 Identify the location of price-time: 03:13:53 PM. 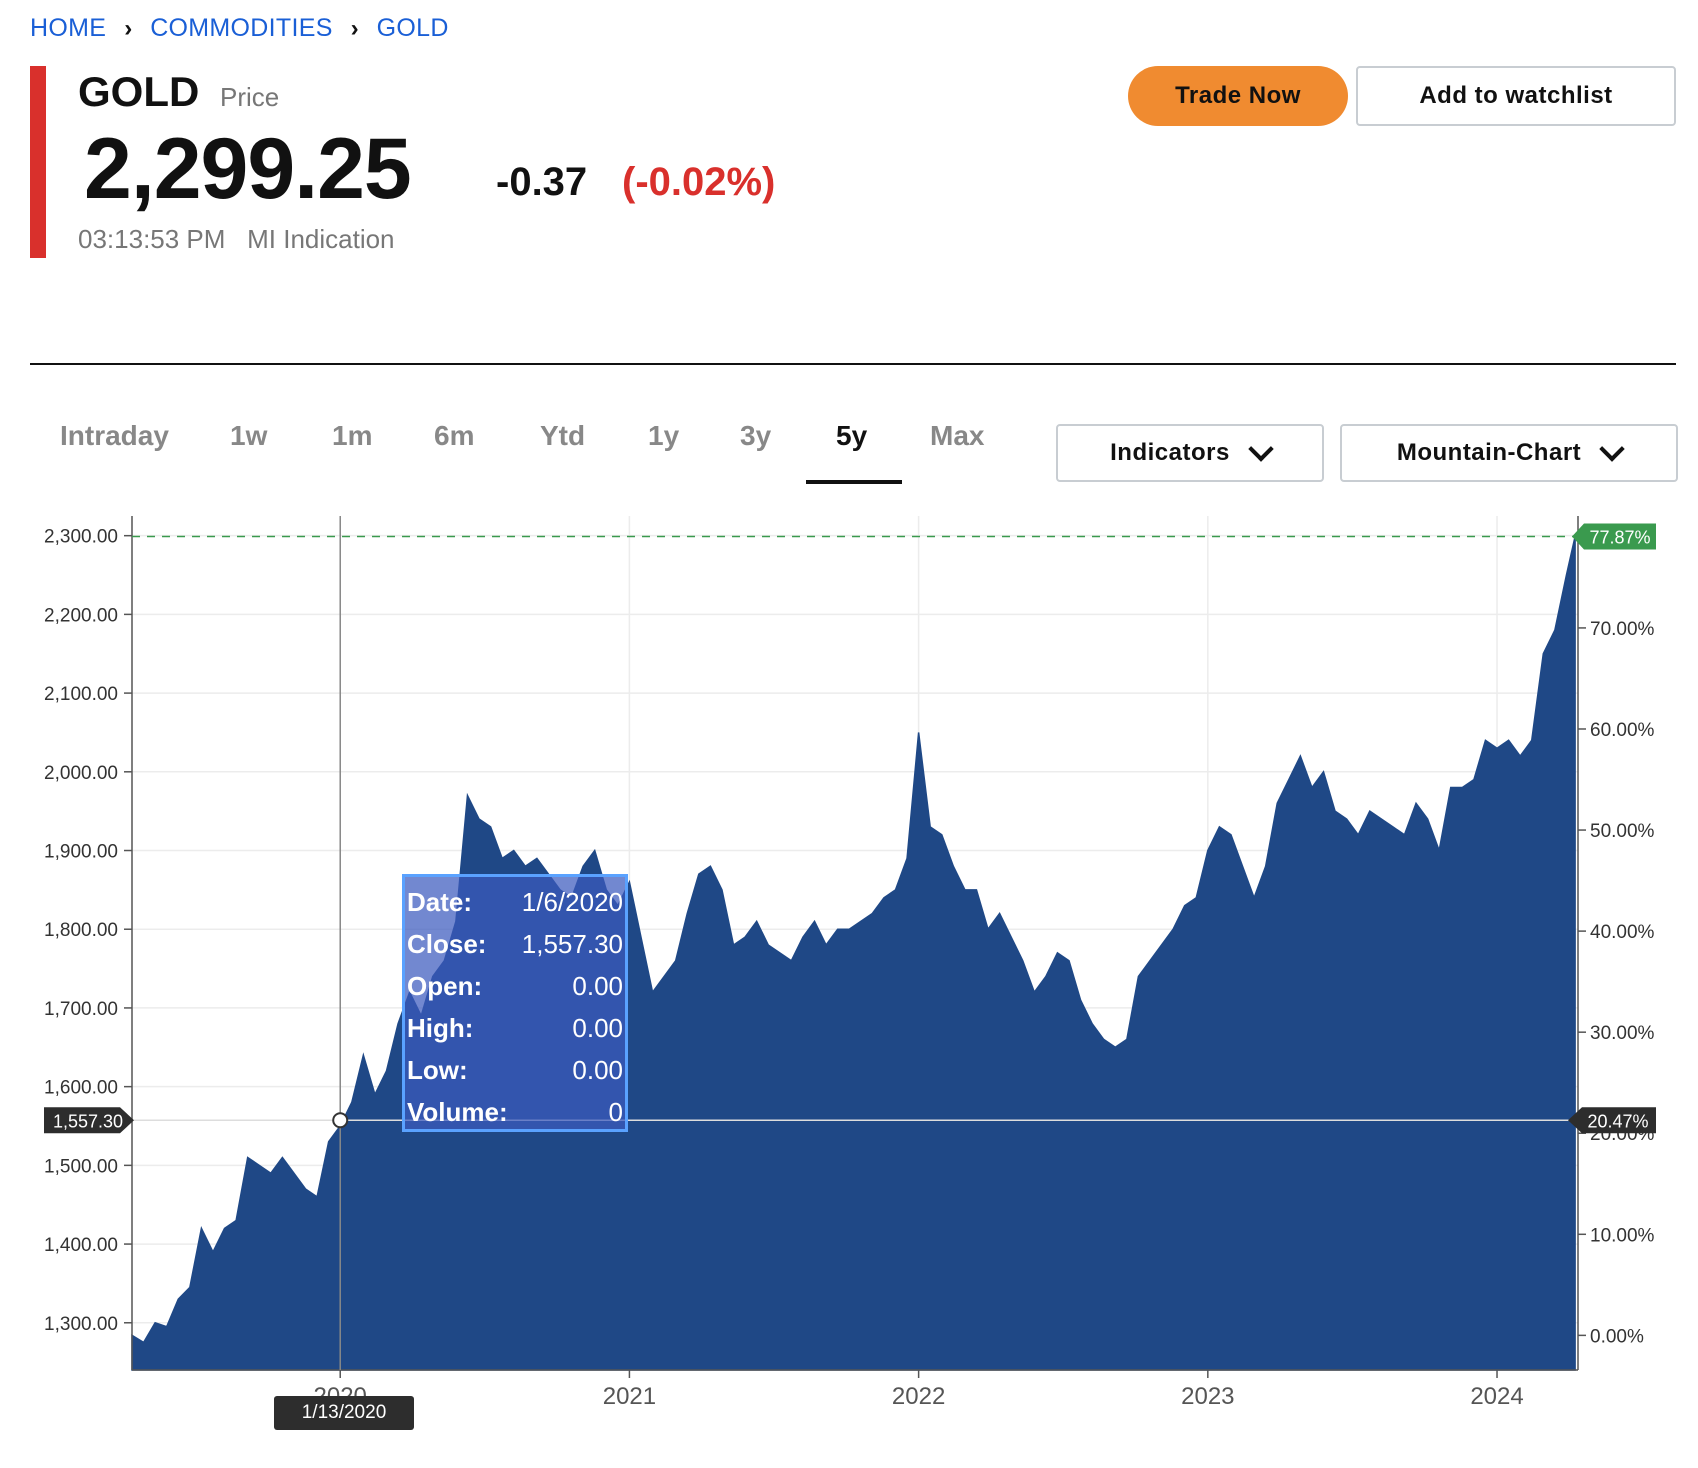
(151, 239).